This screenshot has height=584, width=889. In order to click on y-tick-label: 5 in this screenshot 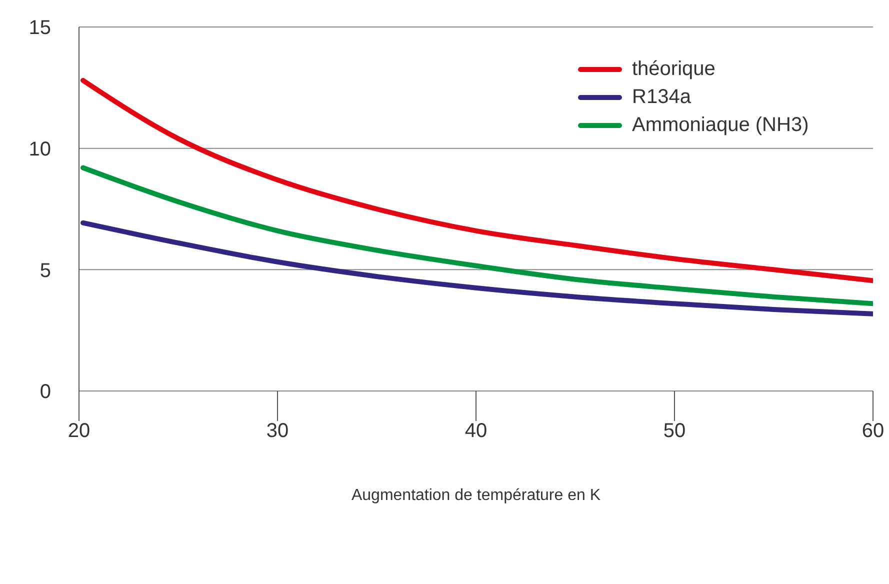, I will do `click(45, 271)`.